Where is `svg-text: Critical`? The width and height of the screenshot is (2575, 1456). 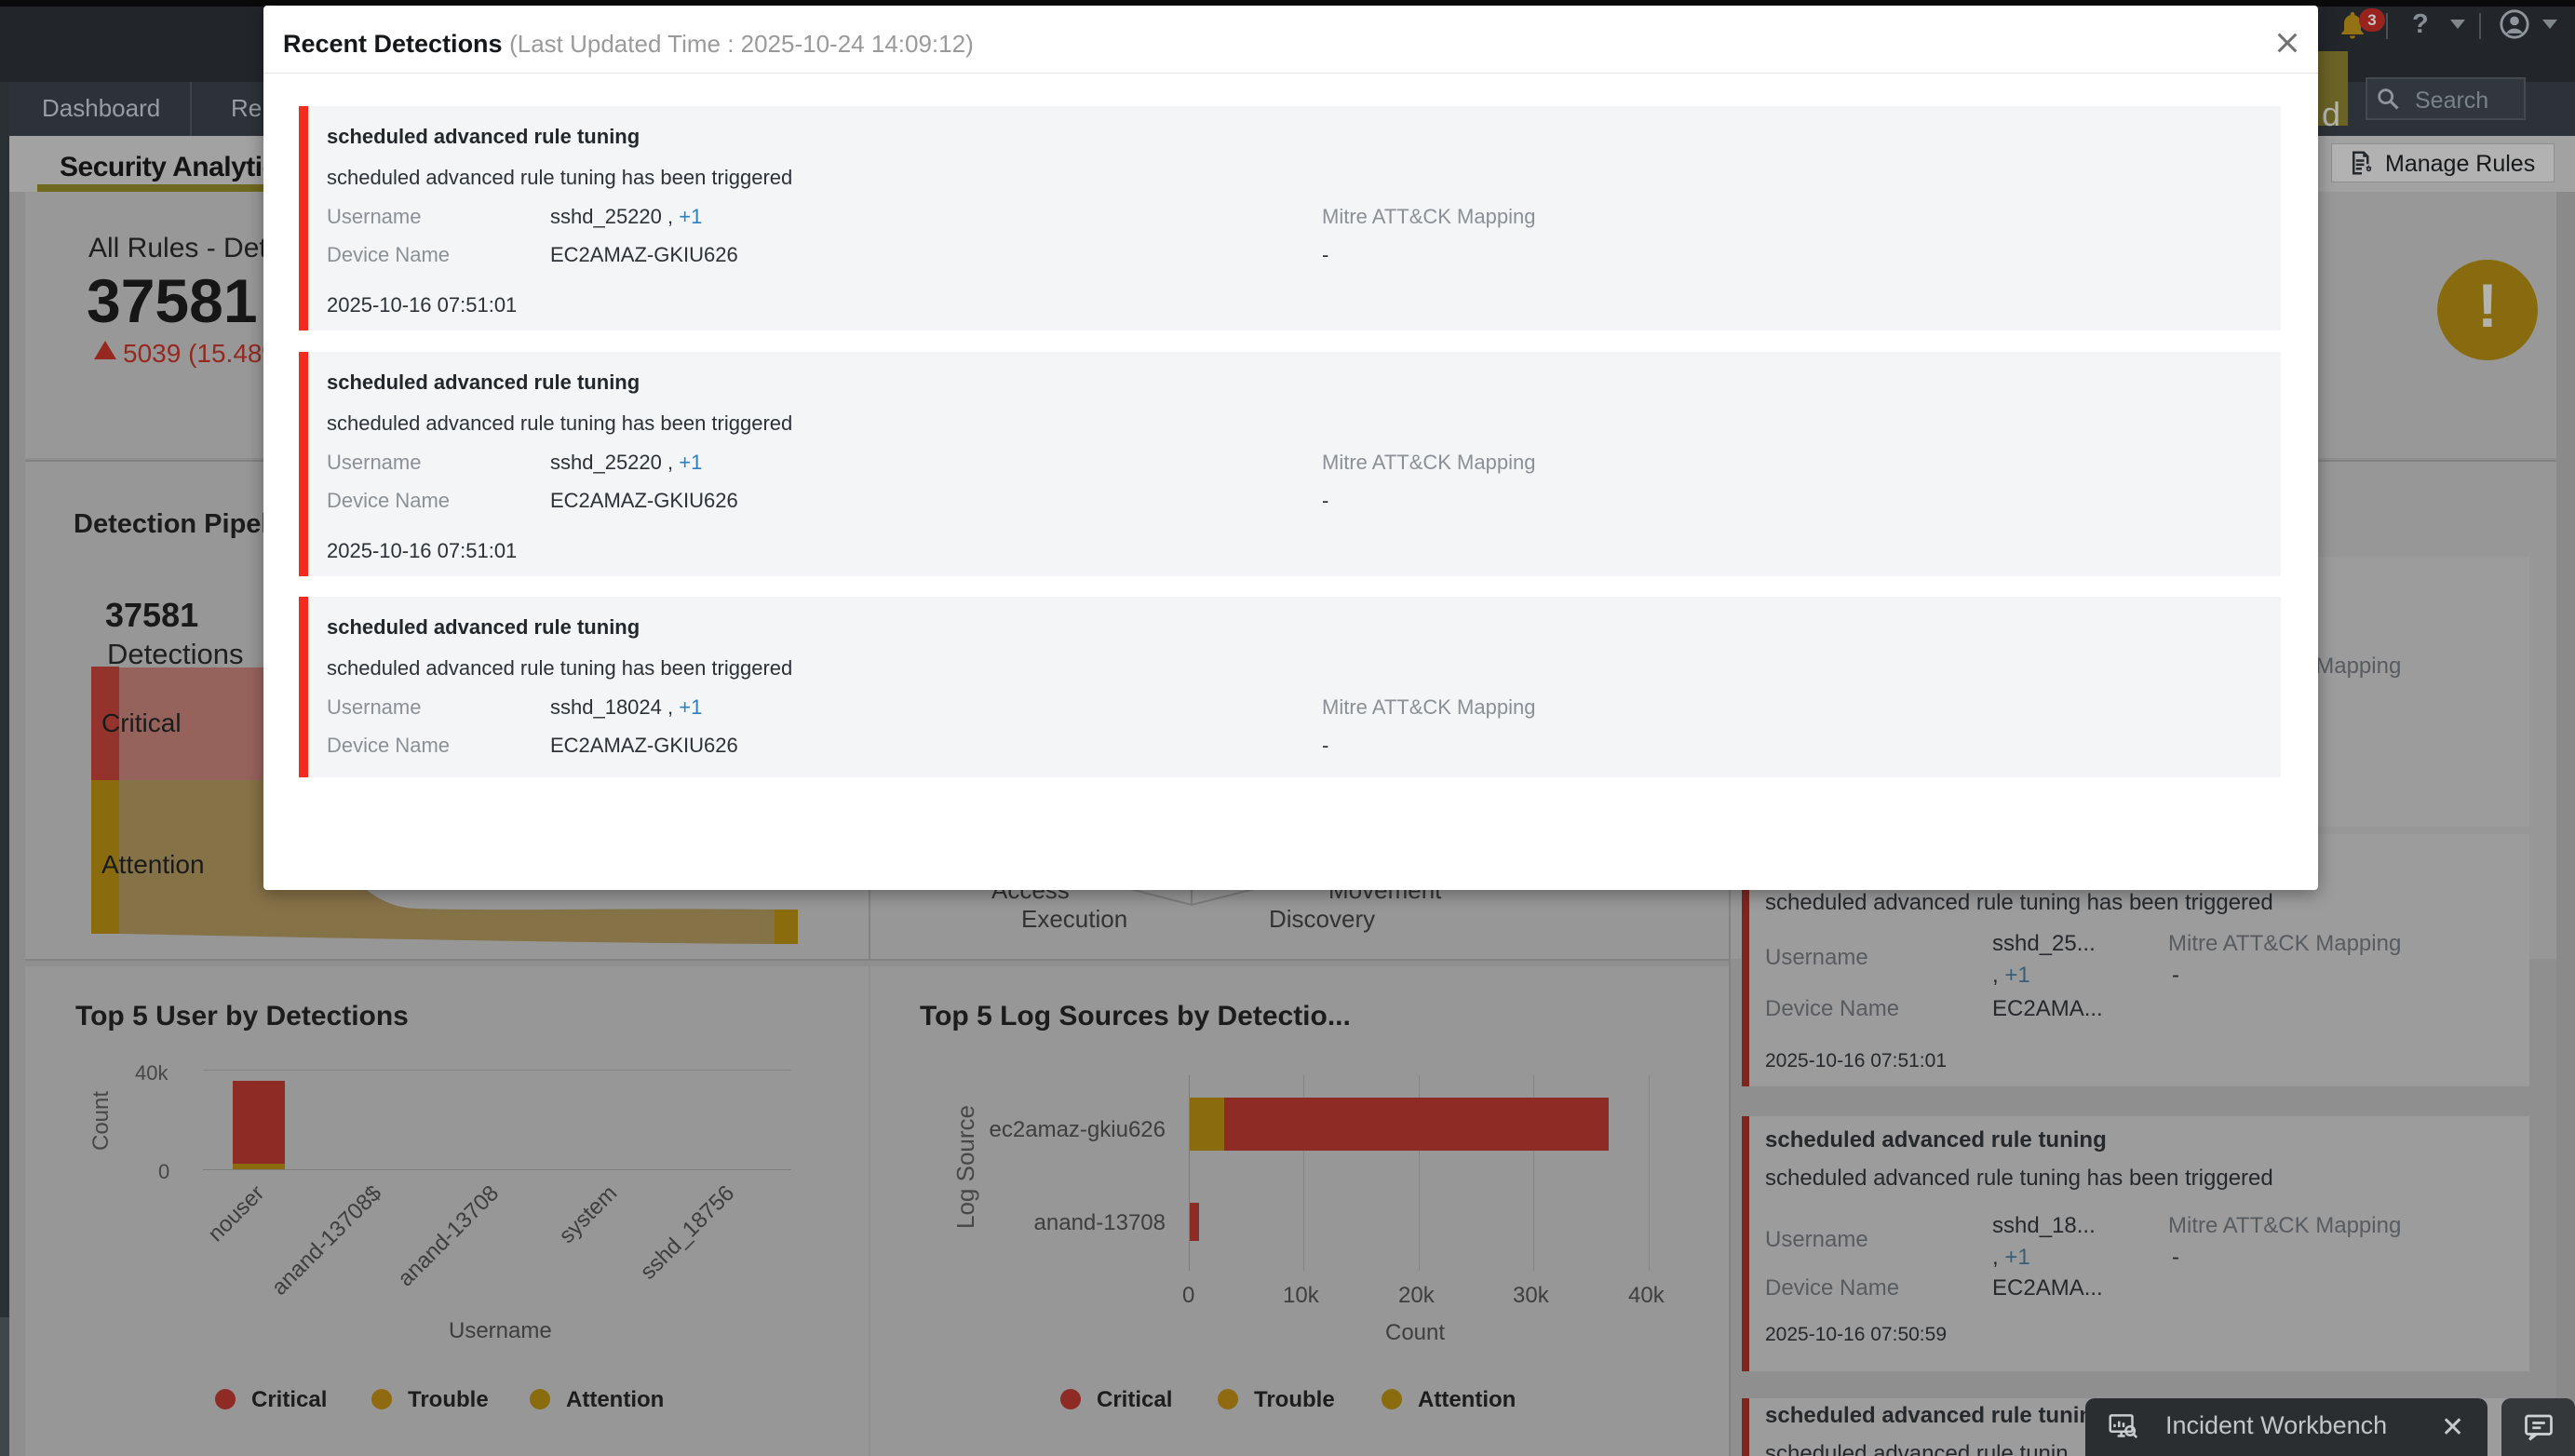 svg-text: Critical is located at coordinates (141, 722).